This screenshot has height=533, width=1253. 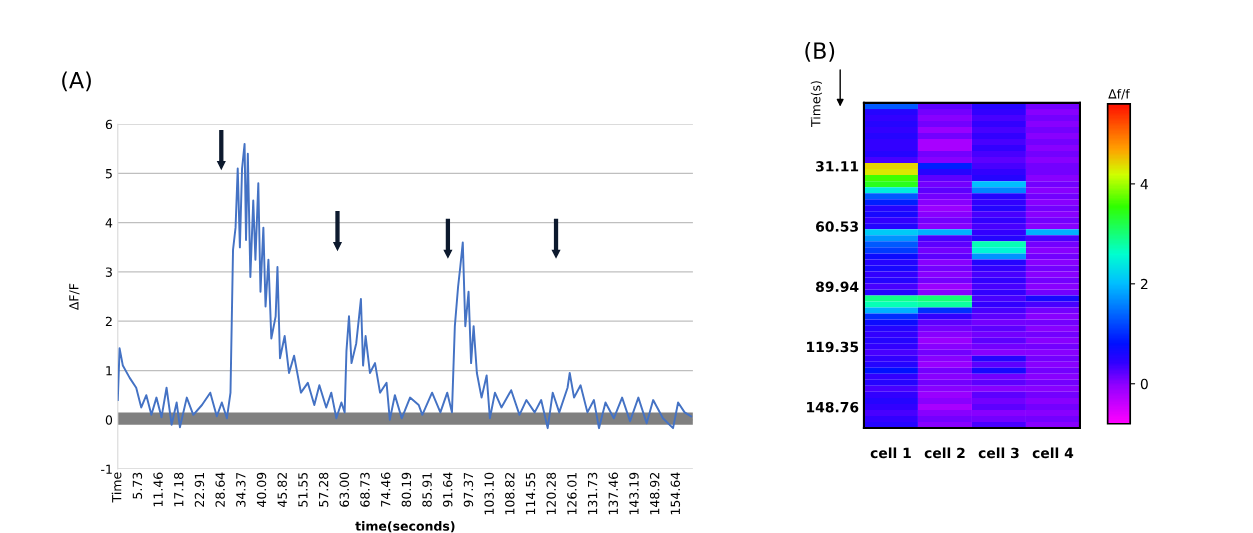 What do you see at coordinates (675, 493) in the screenshot?
I see `x-tick-label: 154.64` at bounding box center [675, 493].